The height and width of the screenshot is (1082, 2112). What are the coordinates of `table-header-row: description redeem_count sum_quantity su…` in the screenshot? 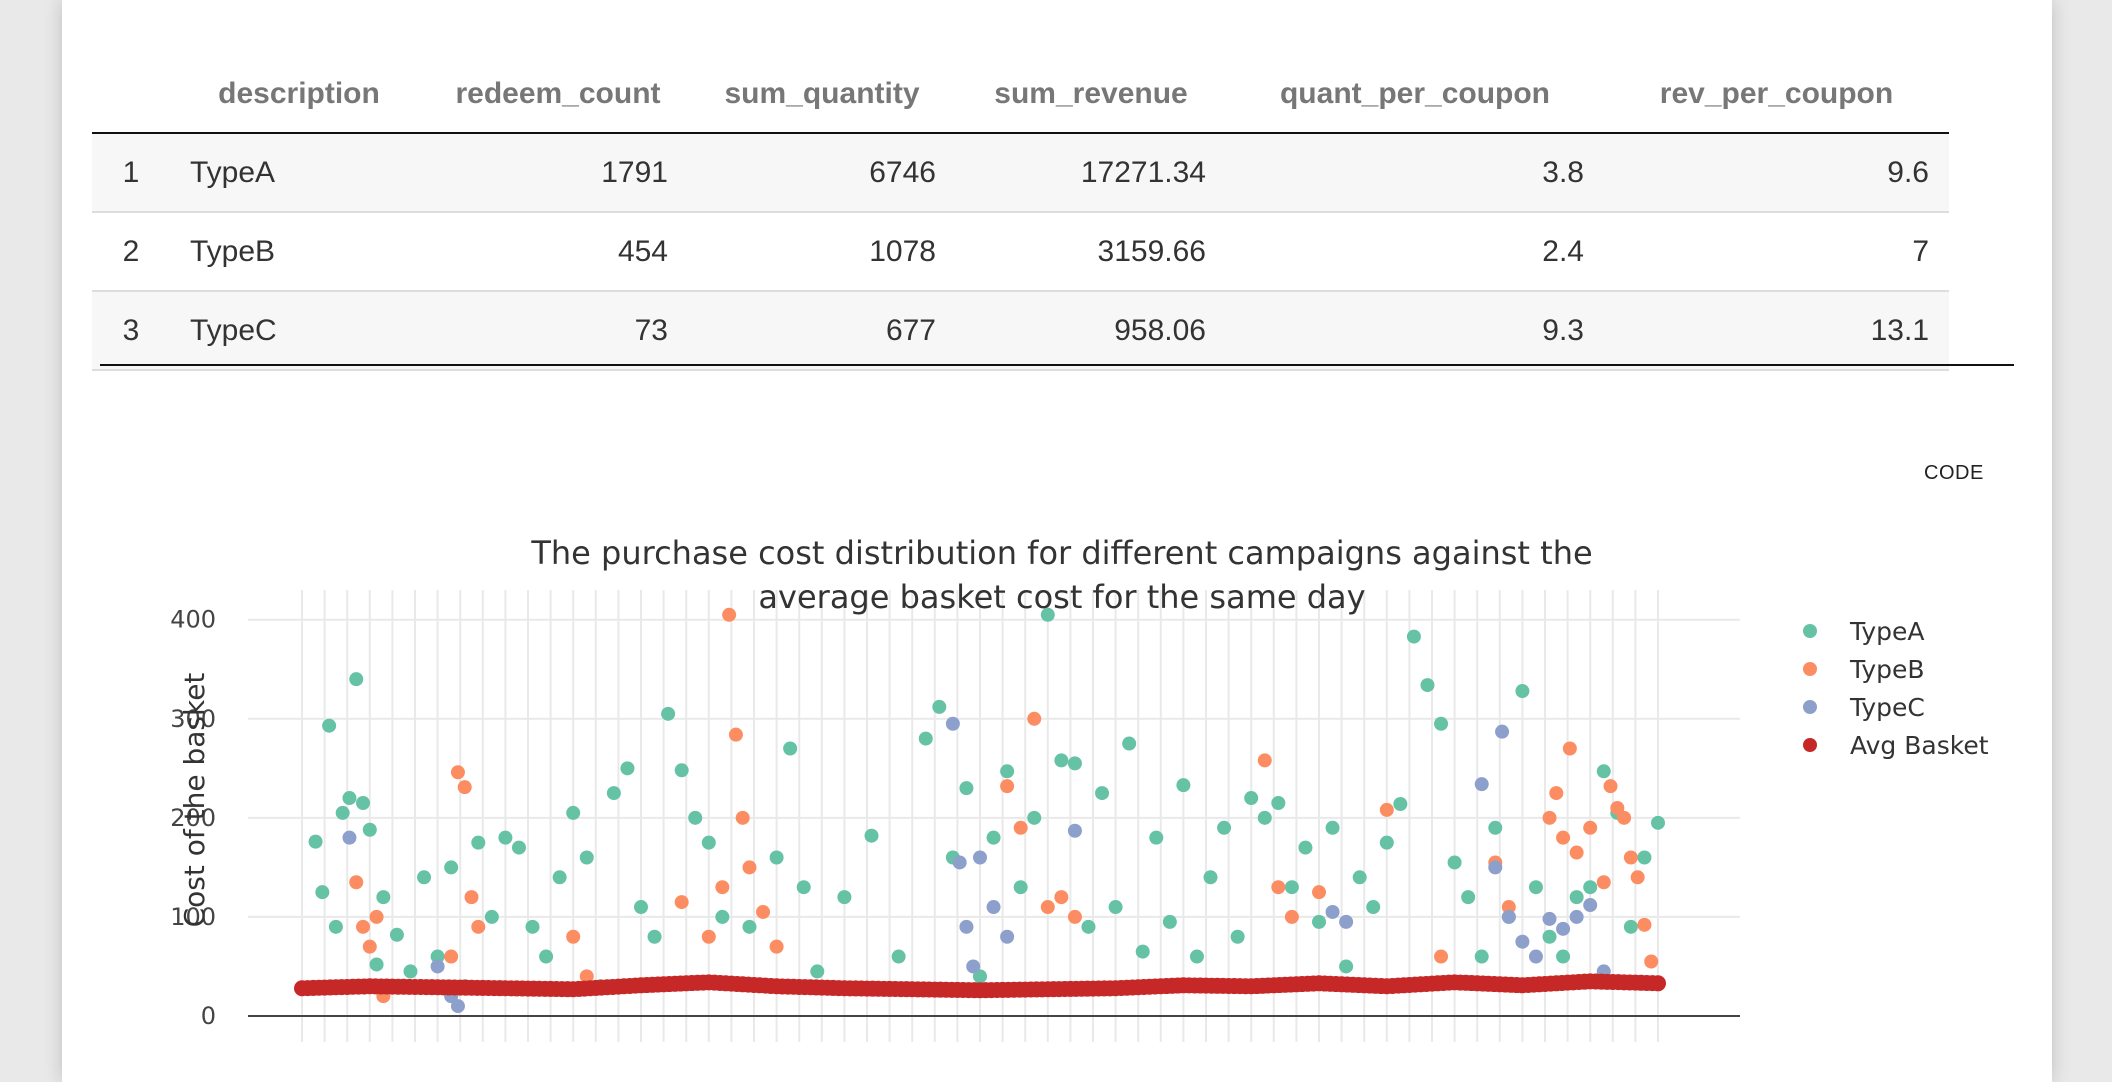 It's located at (1020, 95).